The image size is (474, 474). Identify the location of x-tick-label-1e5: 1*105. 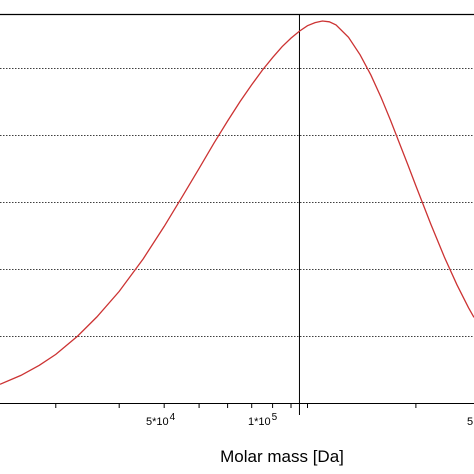
(263, 420).